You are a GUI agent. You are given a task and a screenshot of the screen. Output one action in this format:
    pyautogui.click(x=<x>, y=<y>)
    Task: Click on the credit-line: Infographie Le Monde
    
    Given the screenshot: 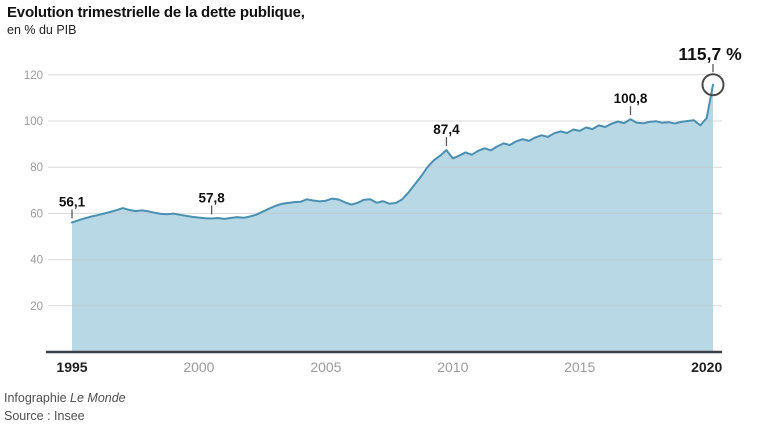 What is the action you would take?
    pyautogui.click(x=65, y=399)
    